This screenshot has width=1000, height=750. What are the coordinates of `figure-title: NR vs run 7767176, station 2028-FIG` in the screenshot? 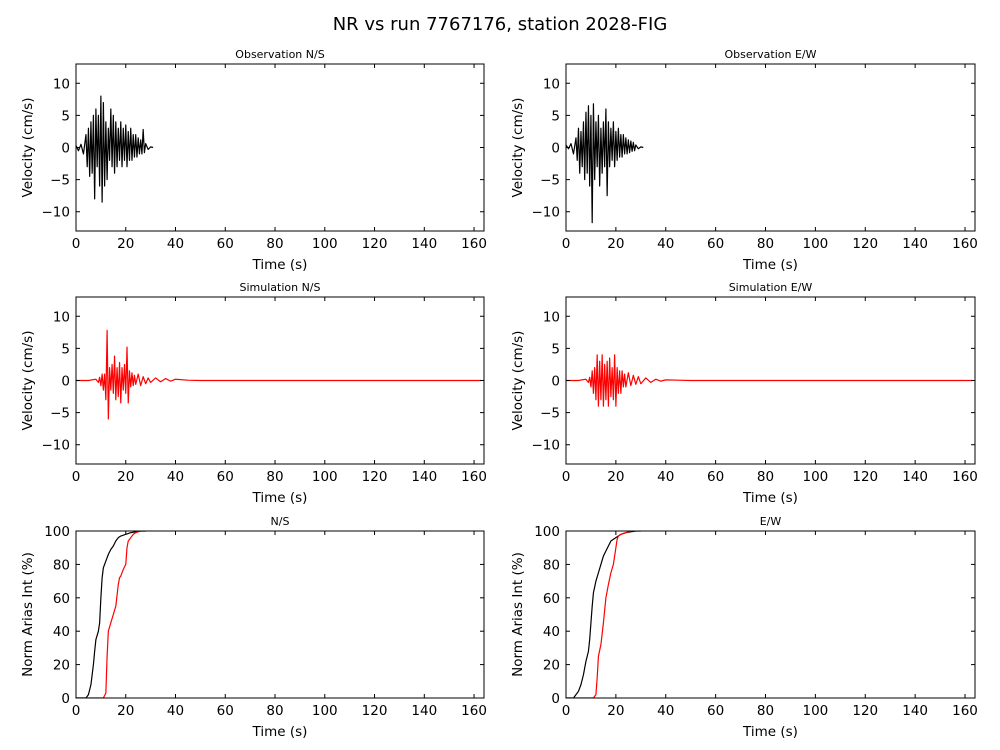 It's located at (500, 24).